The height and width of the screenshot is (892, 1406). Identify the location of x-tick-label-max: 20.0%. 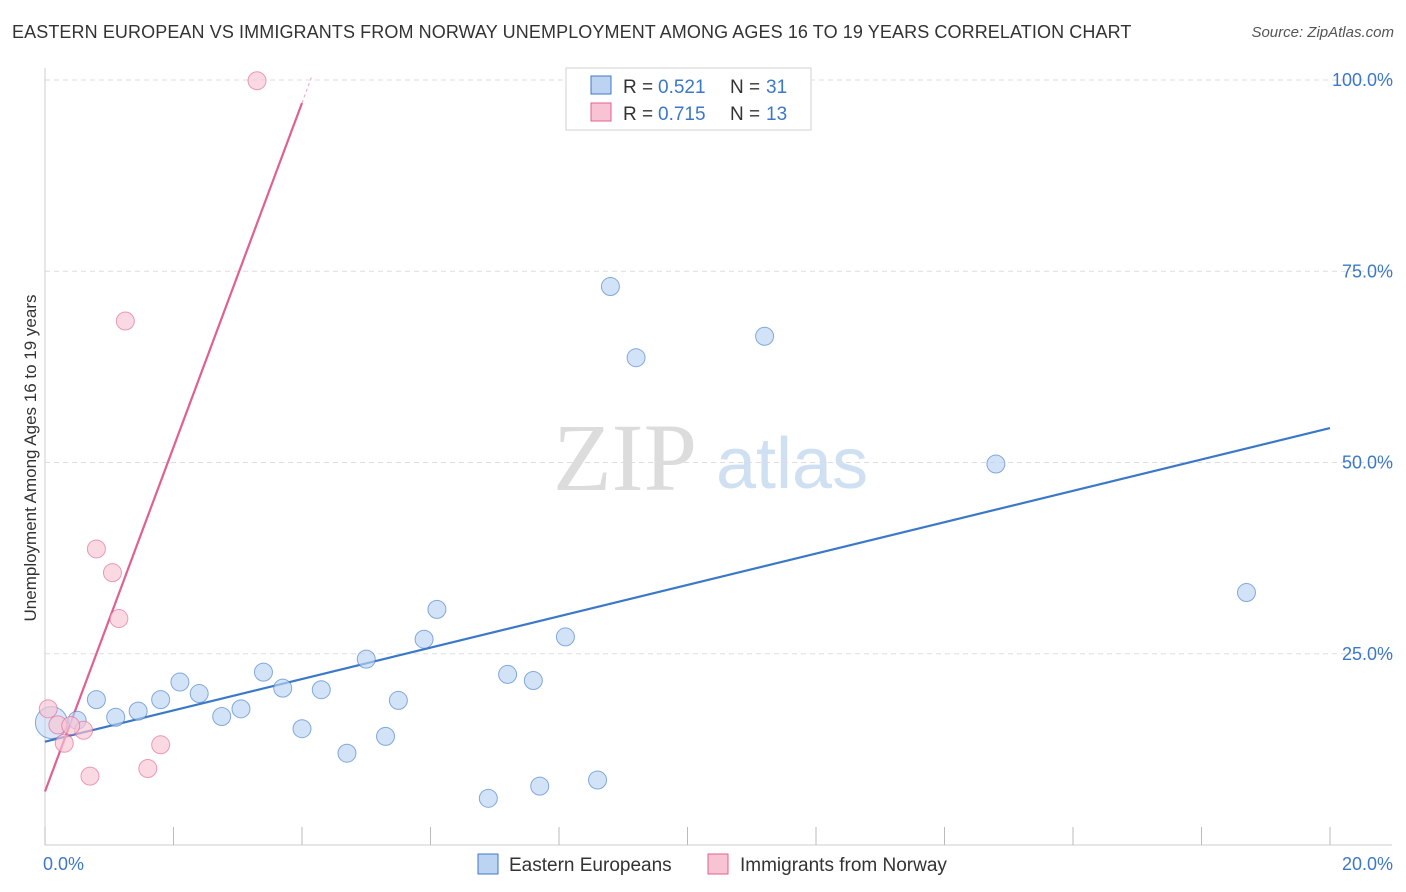
(1367, 864).